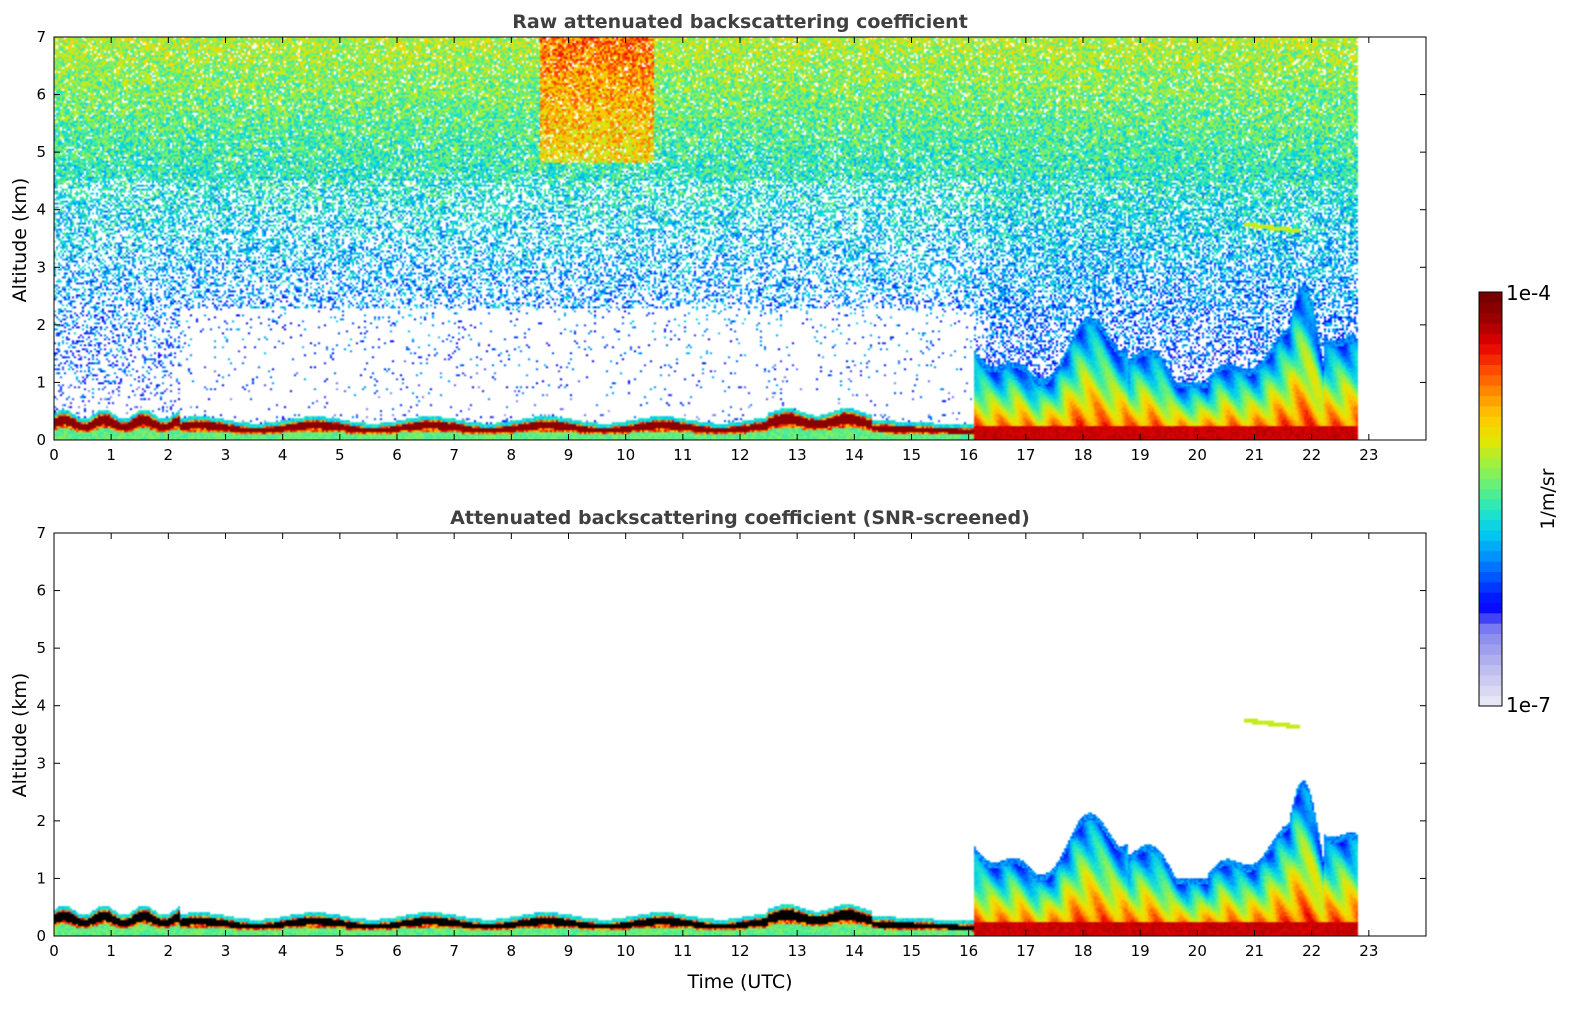  I want to click on x-tick-label: 16, so click(968, 951).